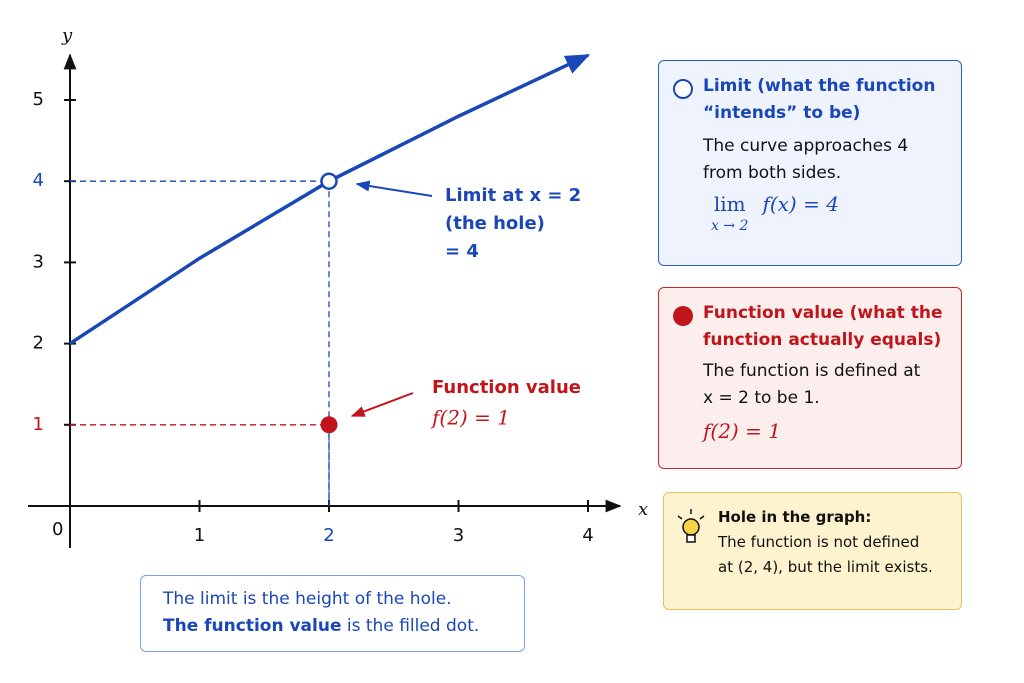 The height and width of the screenshot is (683, 1024). I want to click on x-tick-label: 2, so click(328, 535).